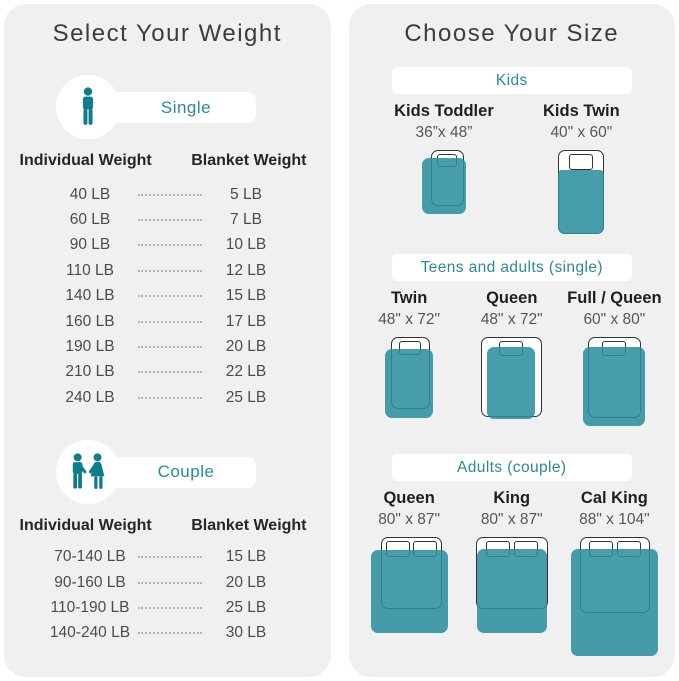  I want to click on bed-illustration-king, so click(511, 585).